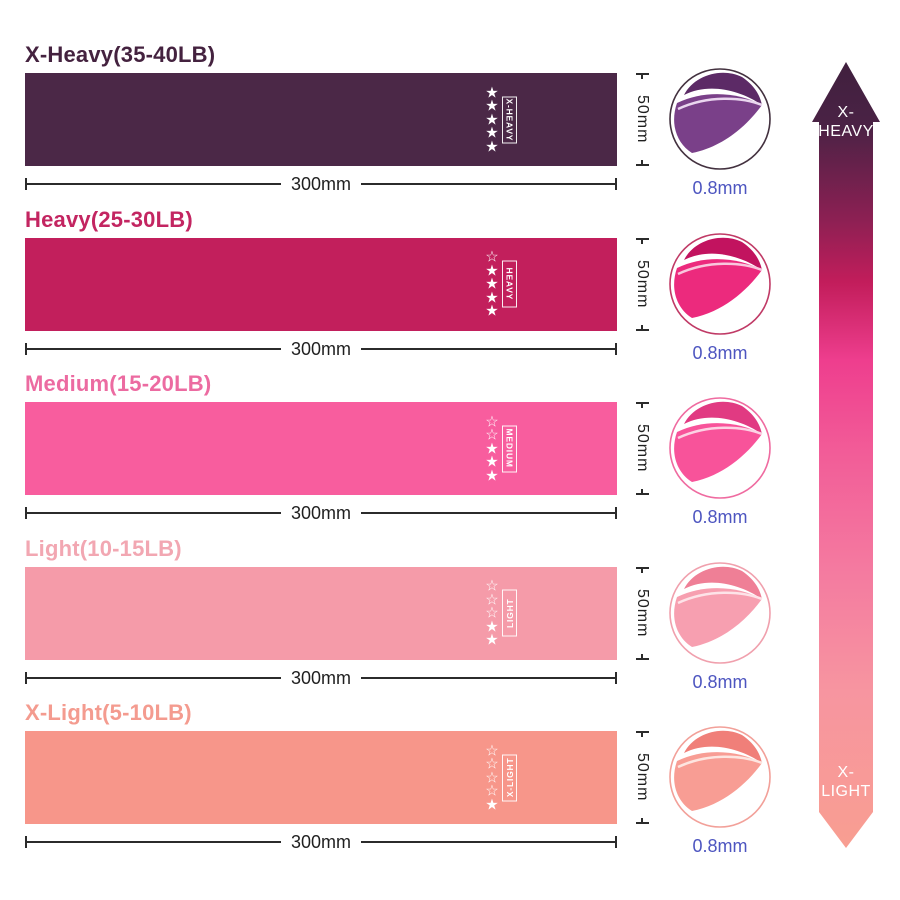  I want to click on band-swatch: ☆ ★ ★ ★ ★ HEAVY, so click(321, 284).